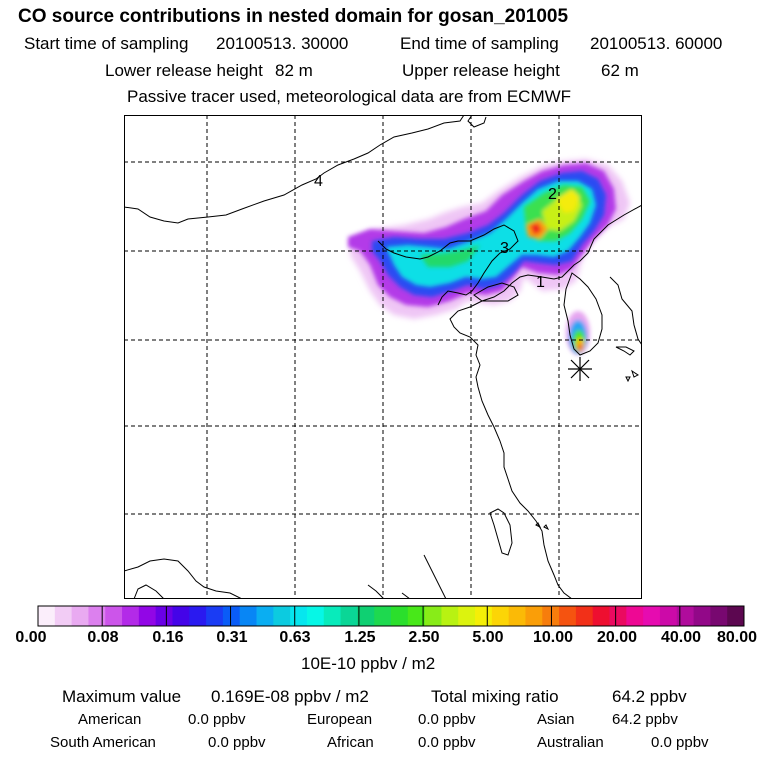  Describe the element at coordinates (552, 194) in the screenshot. I see `marker-2: 2` at that location.